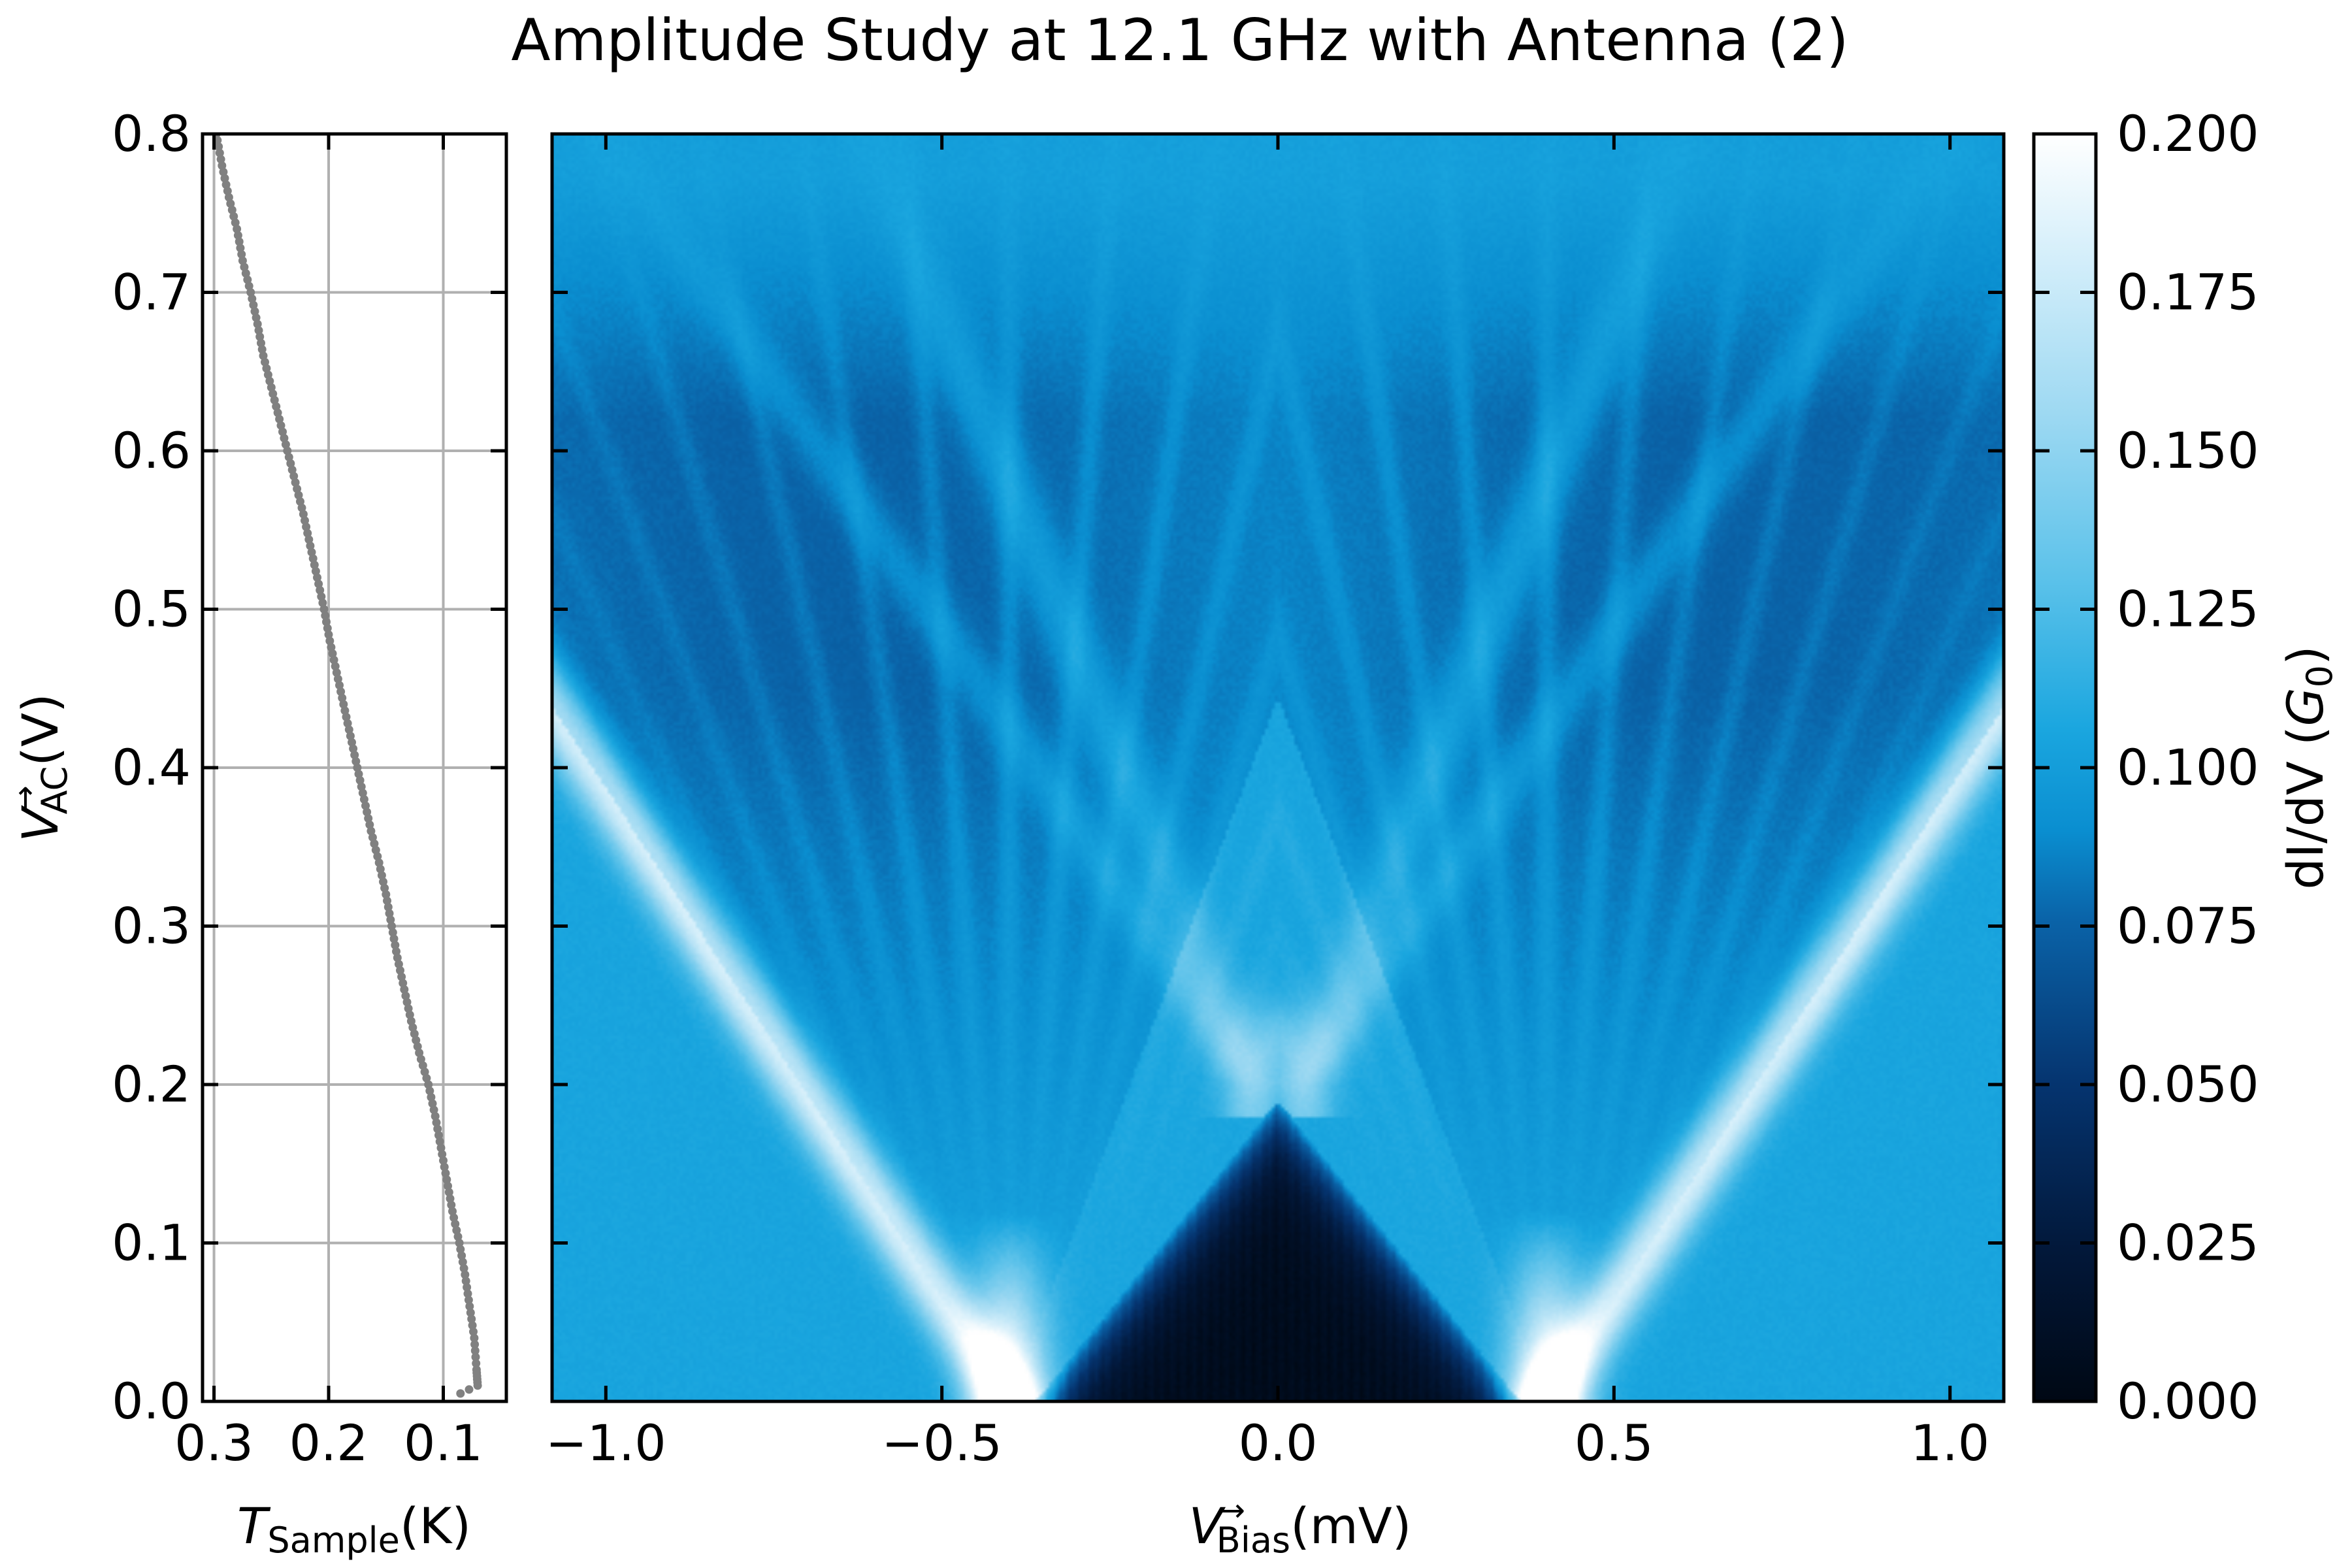  I want to click on temperature-ticks: 0.0 0.1 0.2 0.3 0.4 0.5 0.6 0.7 0.8 0.3 0.2 0.1, so click(309, 788).